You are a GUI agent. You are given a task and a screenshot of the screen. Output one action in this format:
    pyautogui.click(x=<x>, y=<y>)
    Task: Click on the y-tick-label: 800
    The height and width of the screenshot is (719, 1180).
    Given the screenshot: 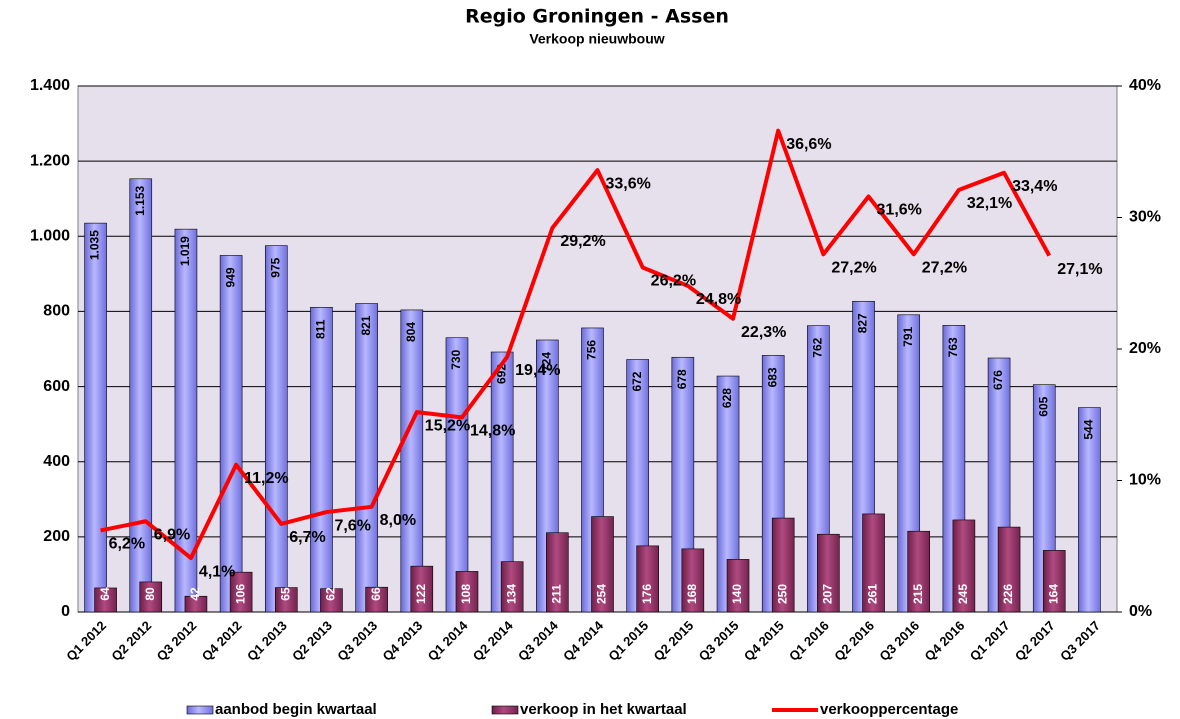 What is the action you would take?
    pyautogui.click(x=56, y=311)
    